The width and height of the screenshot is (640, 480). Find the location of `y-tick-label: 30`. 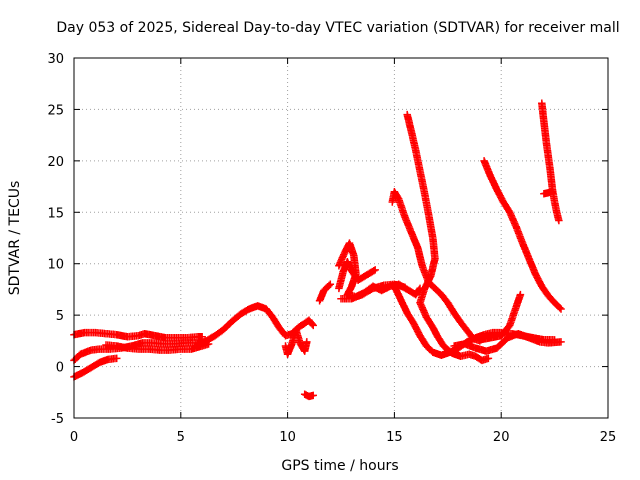

y-tick-label: 30 is located at coordinates (55, 59).